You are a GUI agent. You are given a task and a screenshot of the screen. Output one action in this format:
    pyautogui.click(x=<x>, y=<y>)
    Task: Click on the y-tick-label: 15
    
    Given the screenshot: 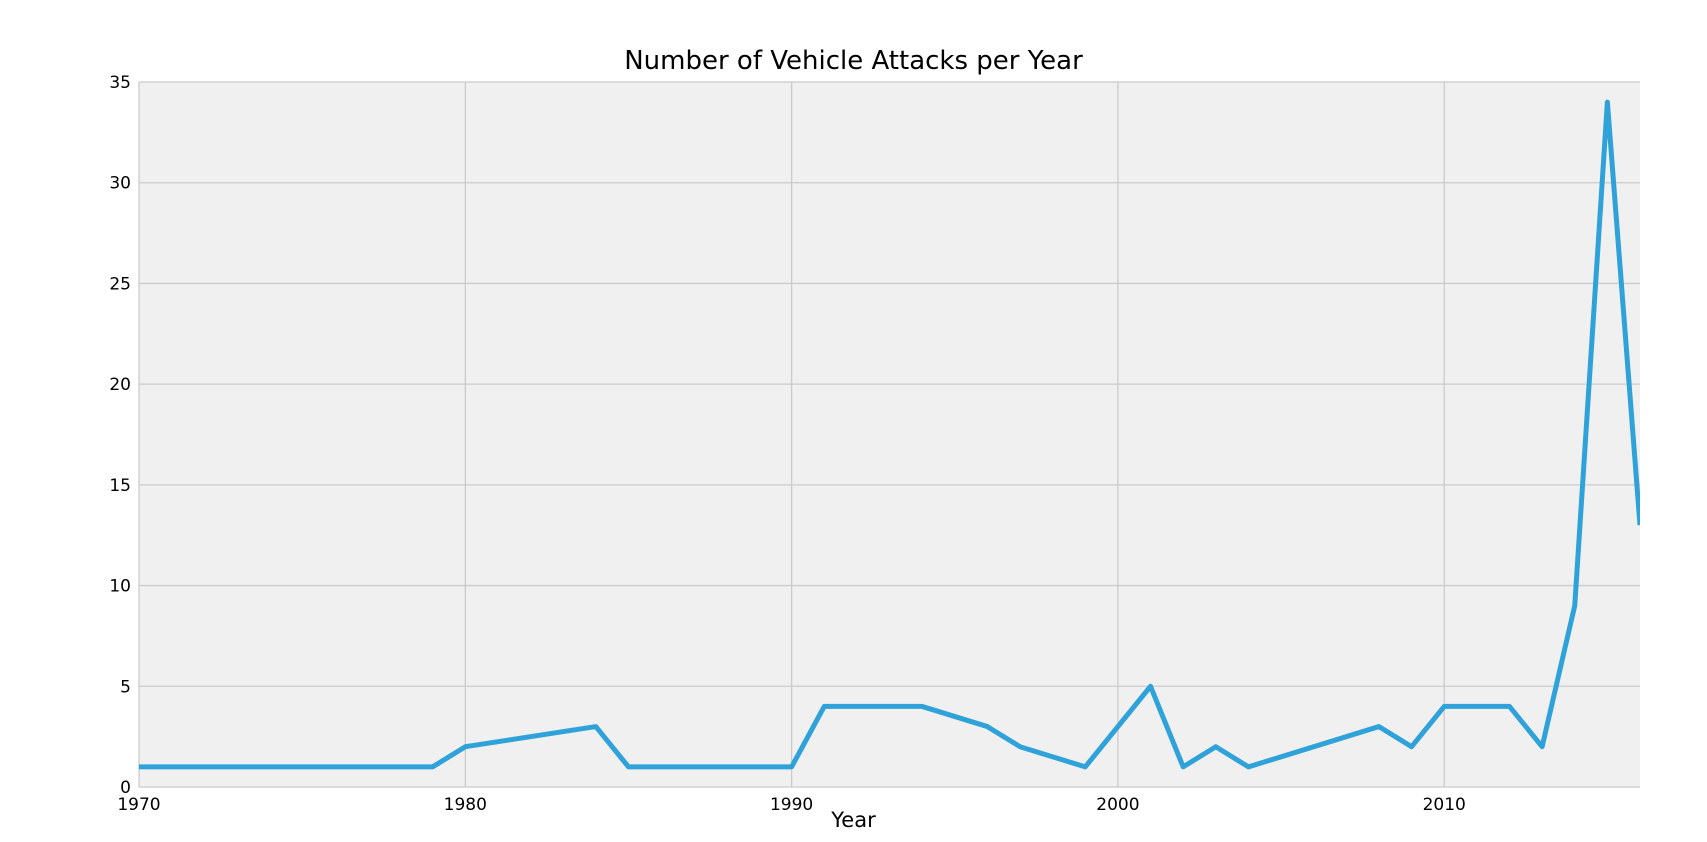 What is the action you would take?
    pyautogui.click(x=120, y=486)
    